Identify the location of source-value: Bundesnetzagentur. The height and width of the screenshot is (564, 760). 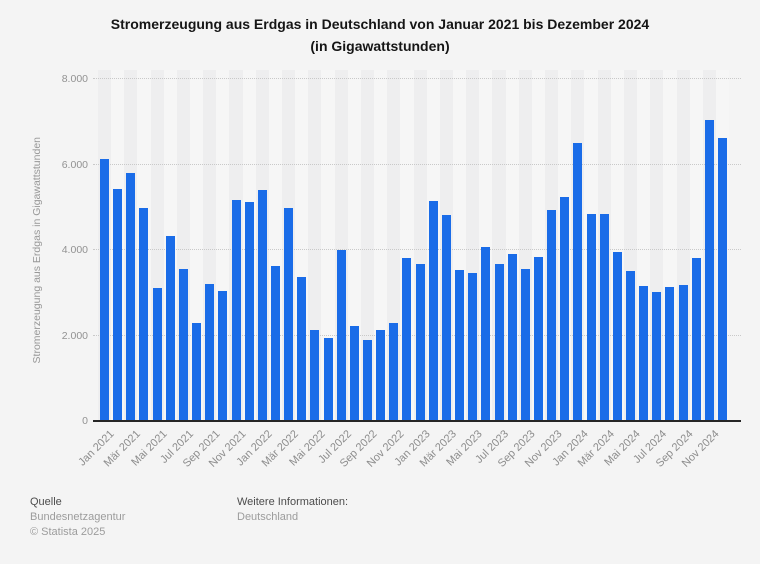
(78, 517).